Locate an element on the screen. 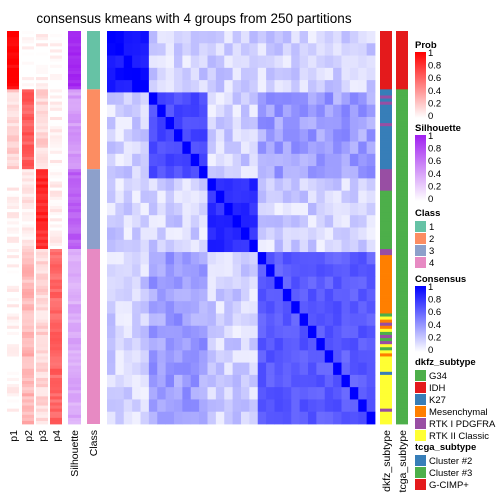 This screenshot has width=504, height=504. legend-tick: 0.4 is located at coordinates (434, 91).